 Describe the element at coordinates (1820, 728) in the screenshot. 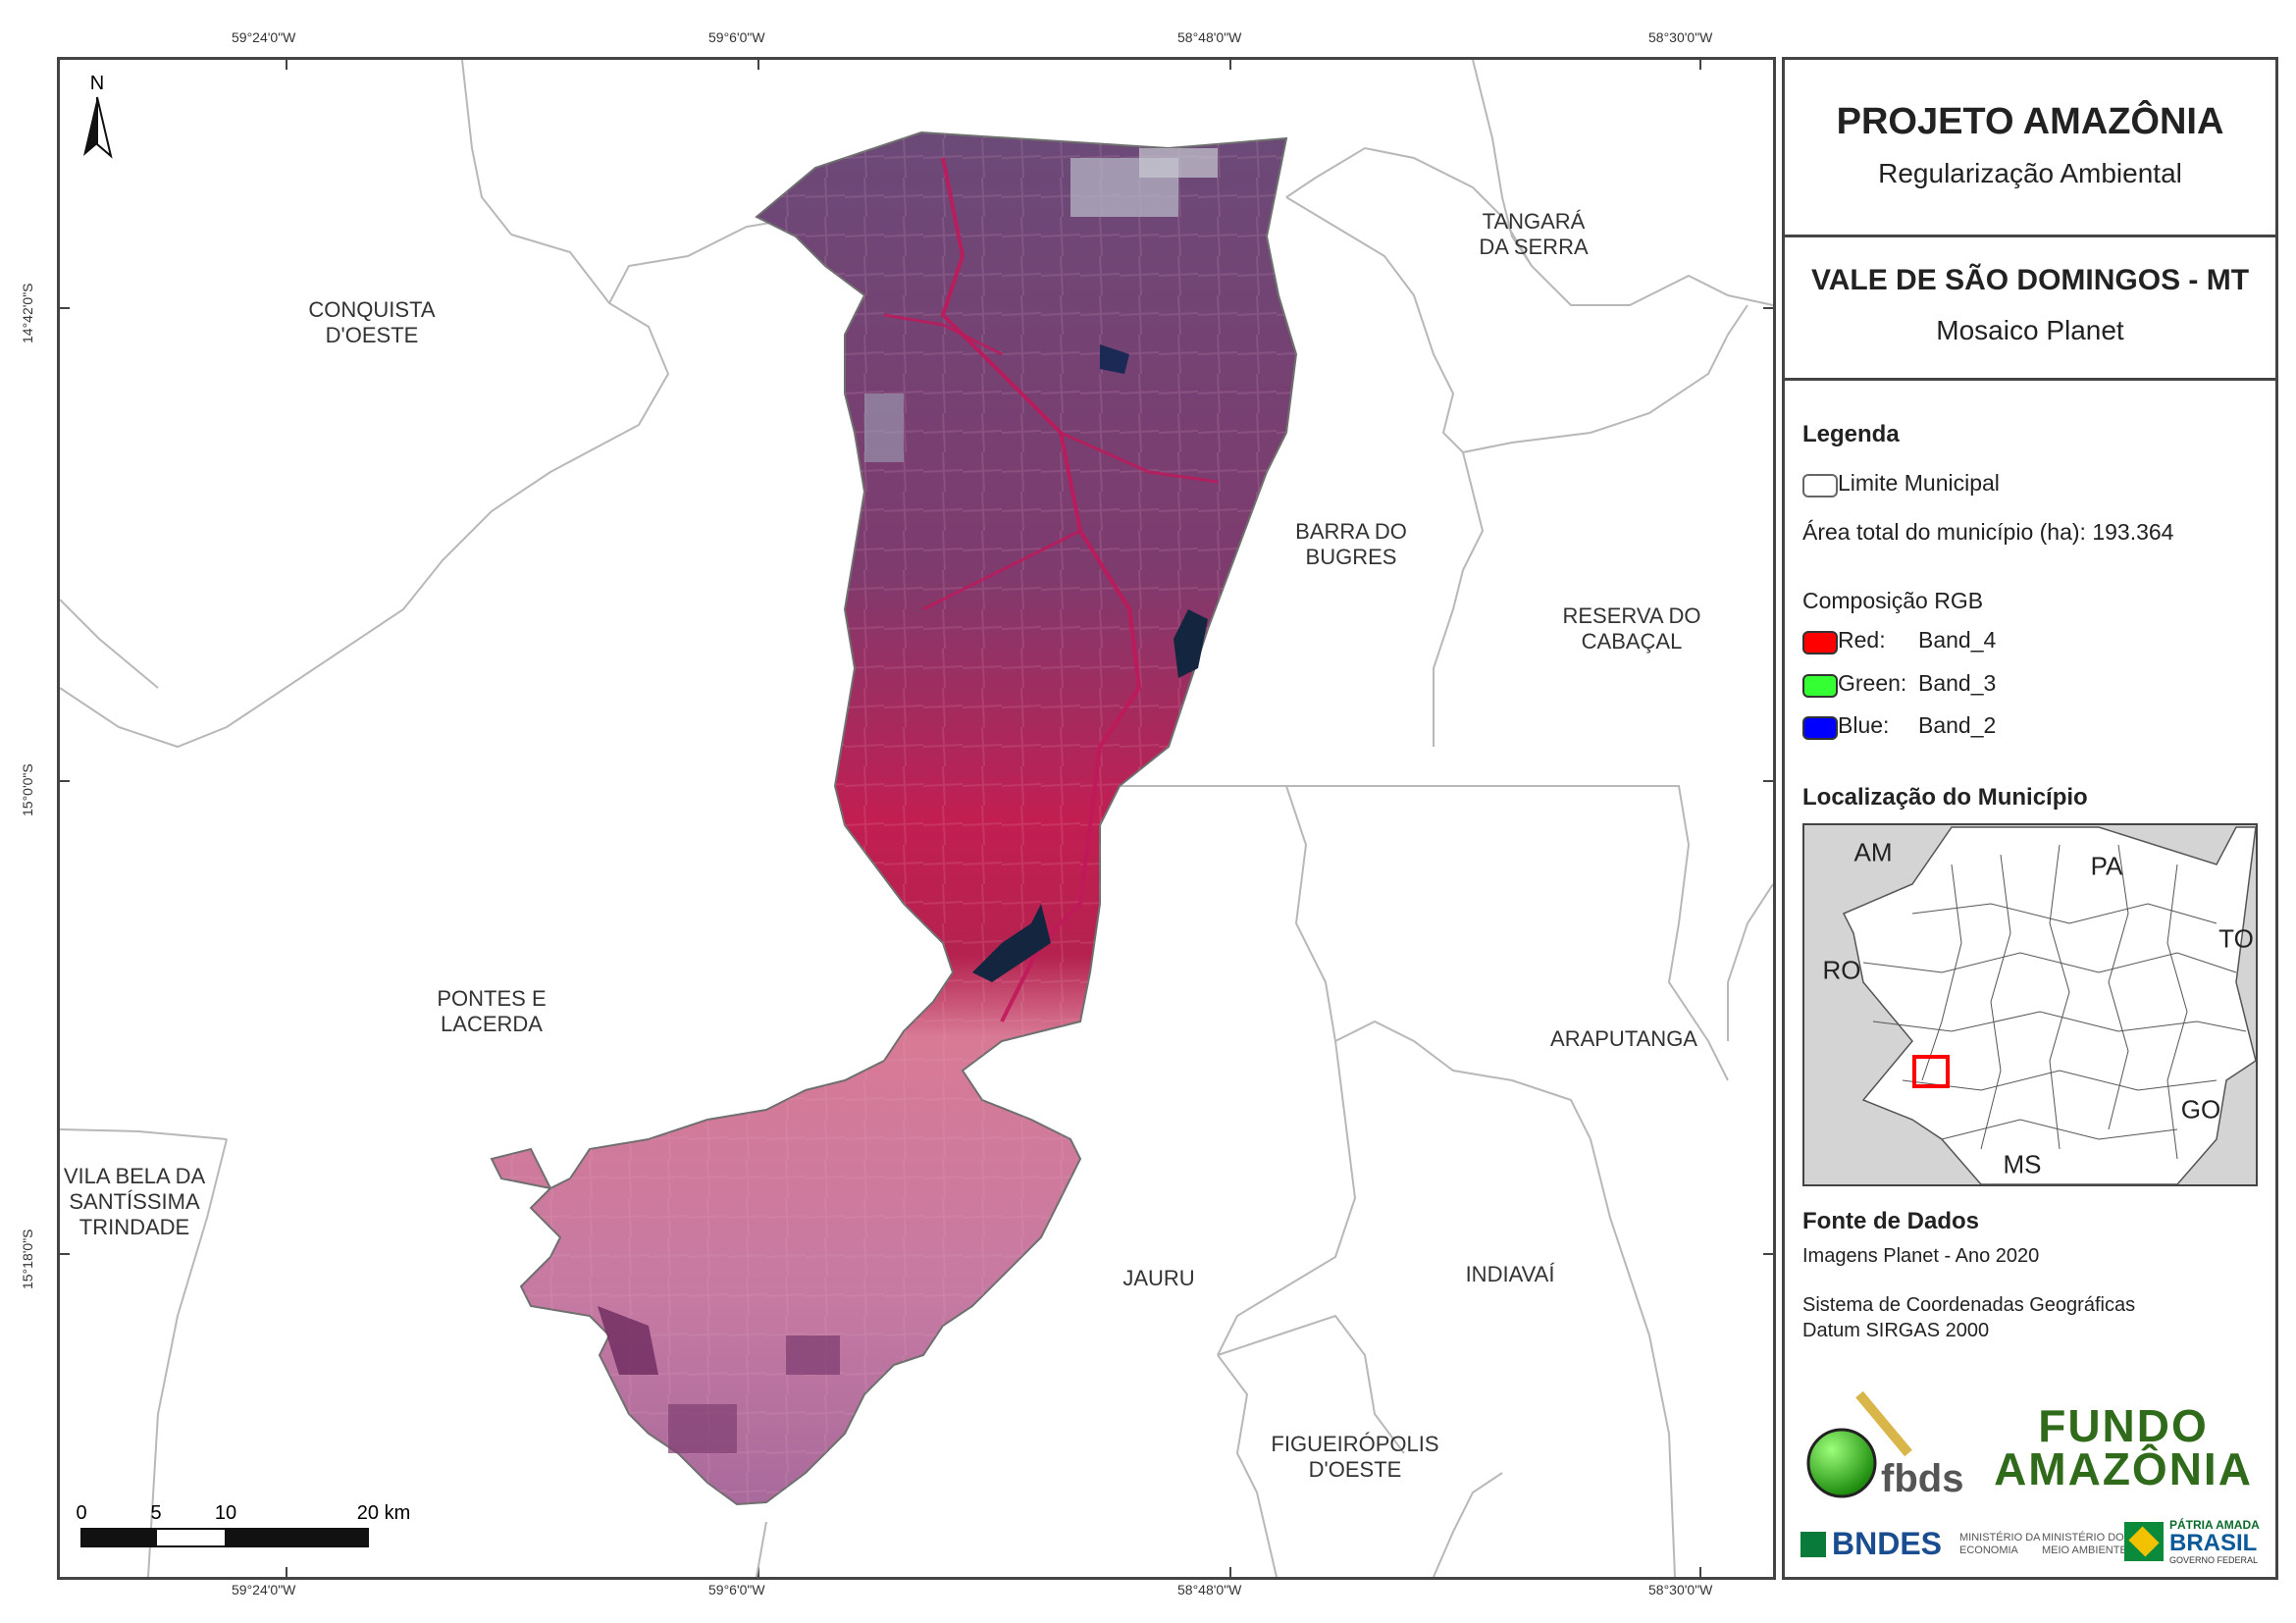

I see `blue-swatch` at that location.